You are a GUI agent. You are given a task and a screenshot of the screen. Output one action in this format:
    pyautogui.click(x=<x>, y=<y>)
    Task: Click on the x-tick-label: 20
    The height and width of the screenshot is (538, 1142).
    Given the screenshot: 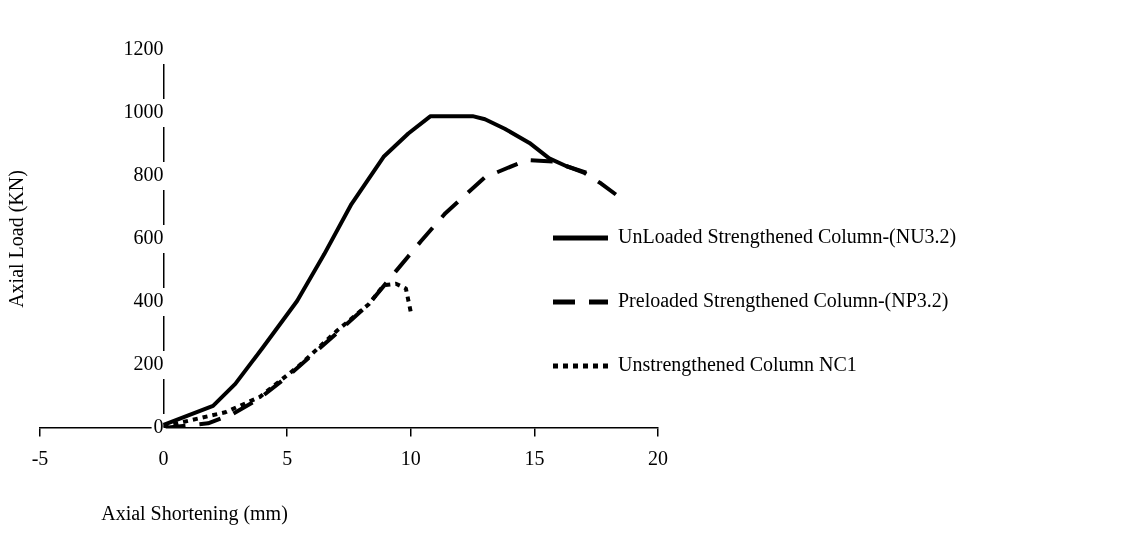 What is the action you would take?
    pyautogui.click(x=658, y=458)
    